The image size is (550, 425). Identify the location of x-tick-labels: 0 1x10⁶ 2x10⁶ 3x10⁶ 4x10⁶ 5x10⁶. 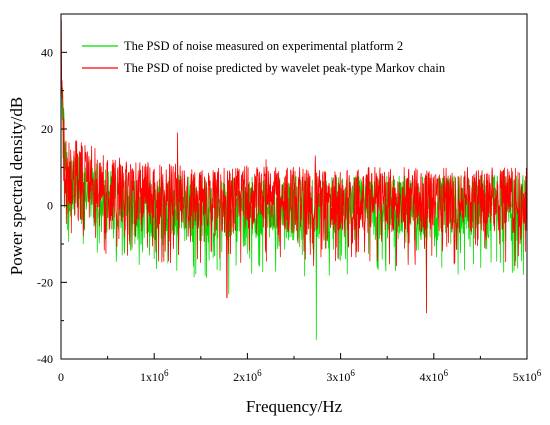
(300, 376).